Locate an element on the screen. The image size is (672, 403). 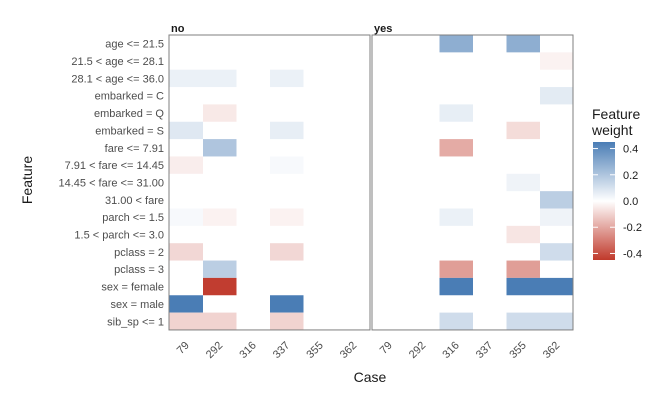
x-axis-title: Case is located at coordinates (370, 377).